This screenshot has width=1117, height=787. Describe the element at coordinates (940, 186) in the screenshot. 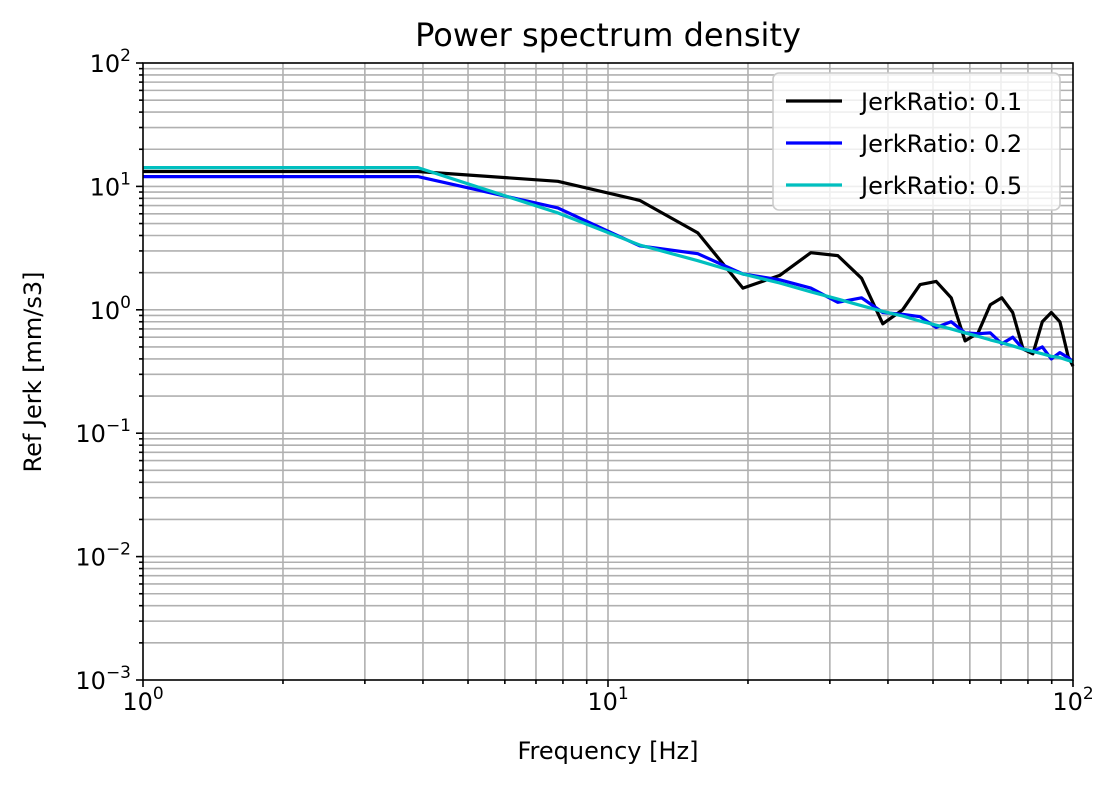

I see `legend-label: JerkRatio: 0.5` at that location.